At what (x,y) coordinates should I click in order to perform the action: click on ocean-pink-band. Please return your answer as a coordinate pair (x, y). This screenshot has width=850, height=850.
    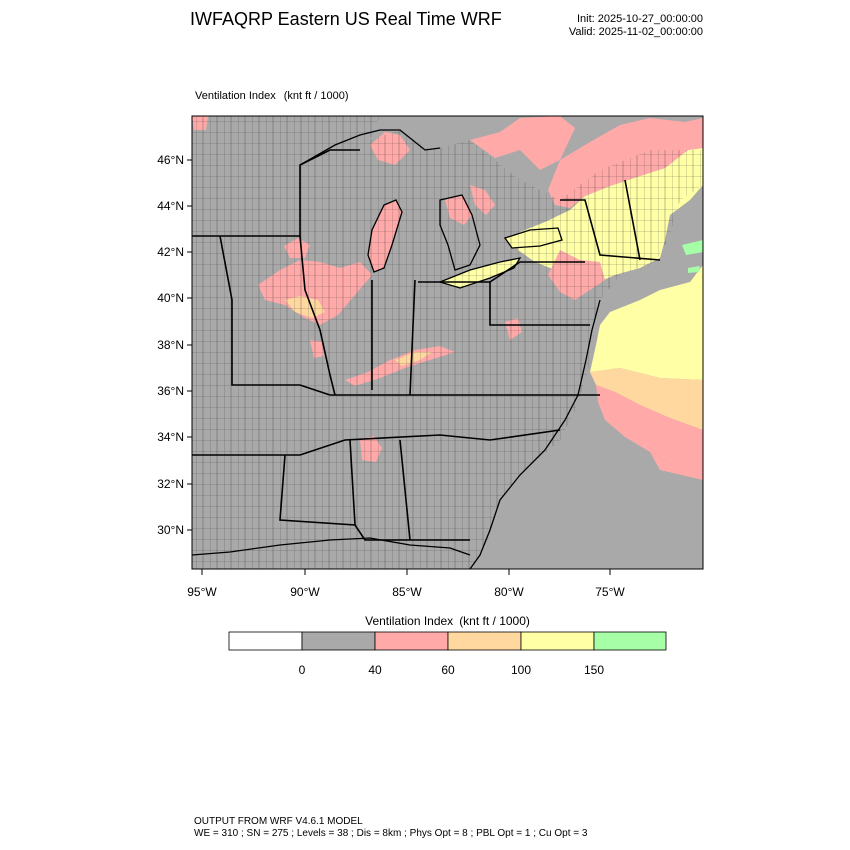
    Looking at the image, I should click on (649, 430).